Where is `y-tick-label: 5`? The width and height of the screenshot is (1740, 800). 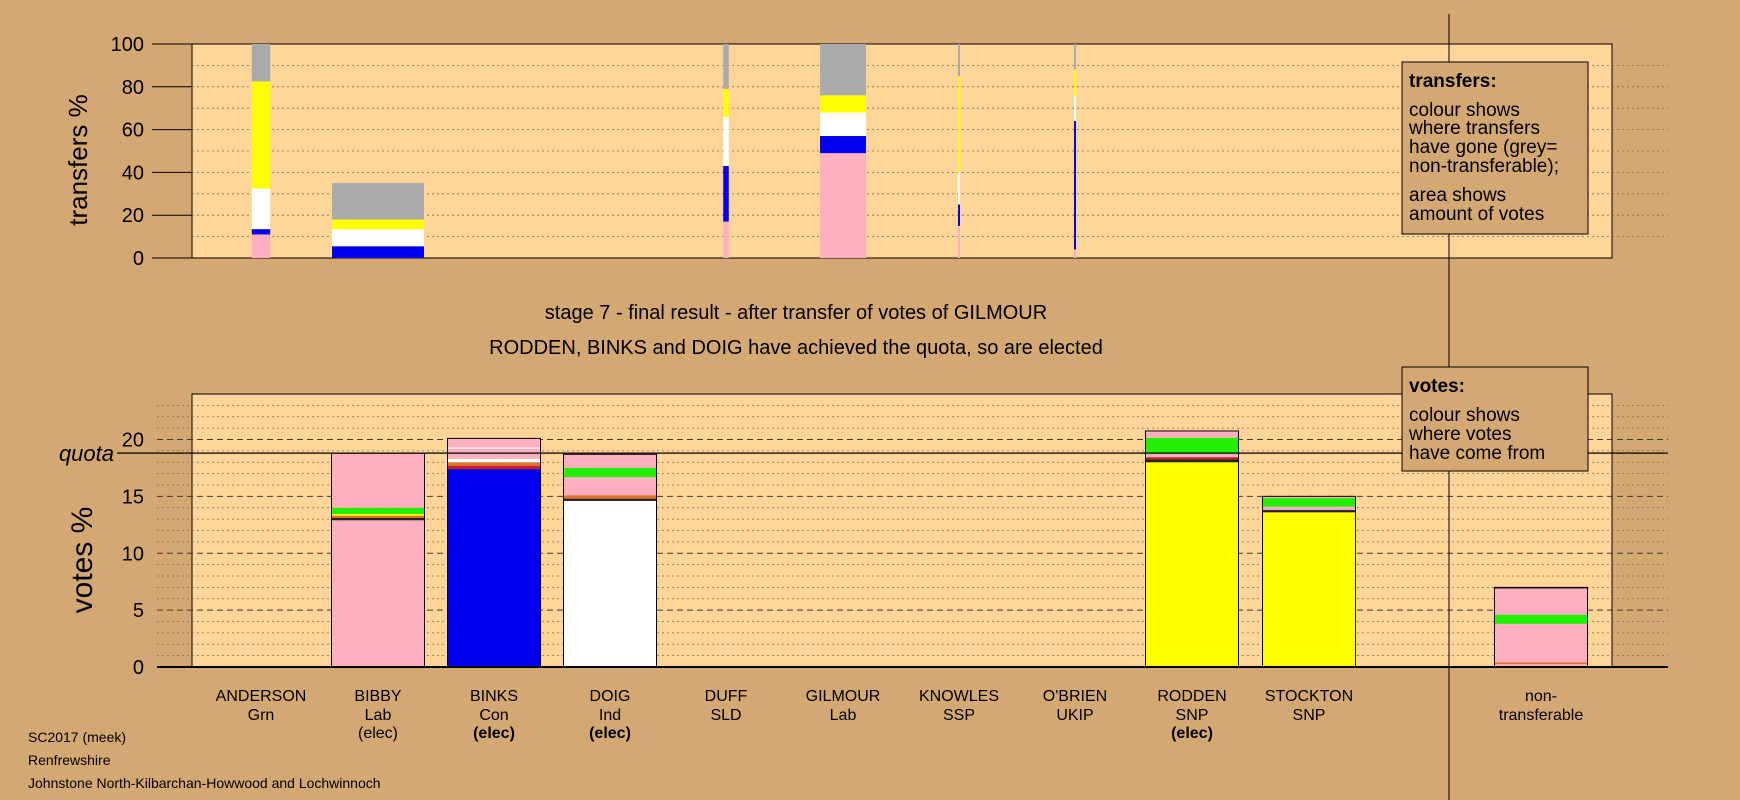 y-tick-label: 5 is located at coordinates (138, 611).